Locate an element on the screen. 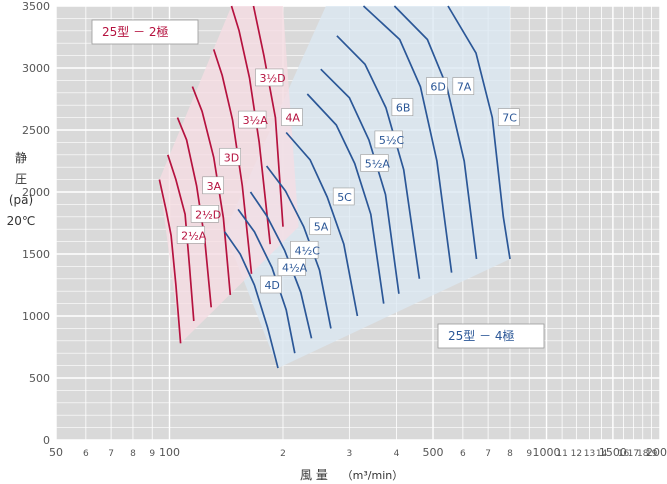 This screenshot has width=667, height=484. x-tick-label: 2 is located at coordinates (283, 454).